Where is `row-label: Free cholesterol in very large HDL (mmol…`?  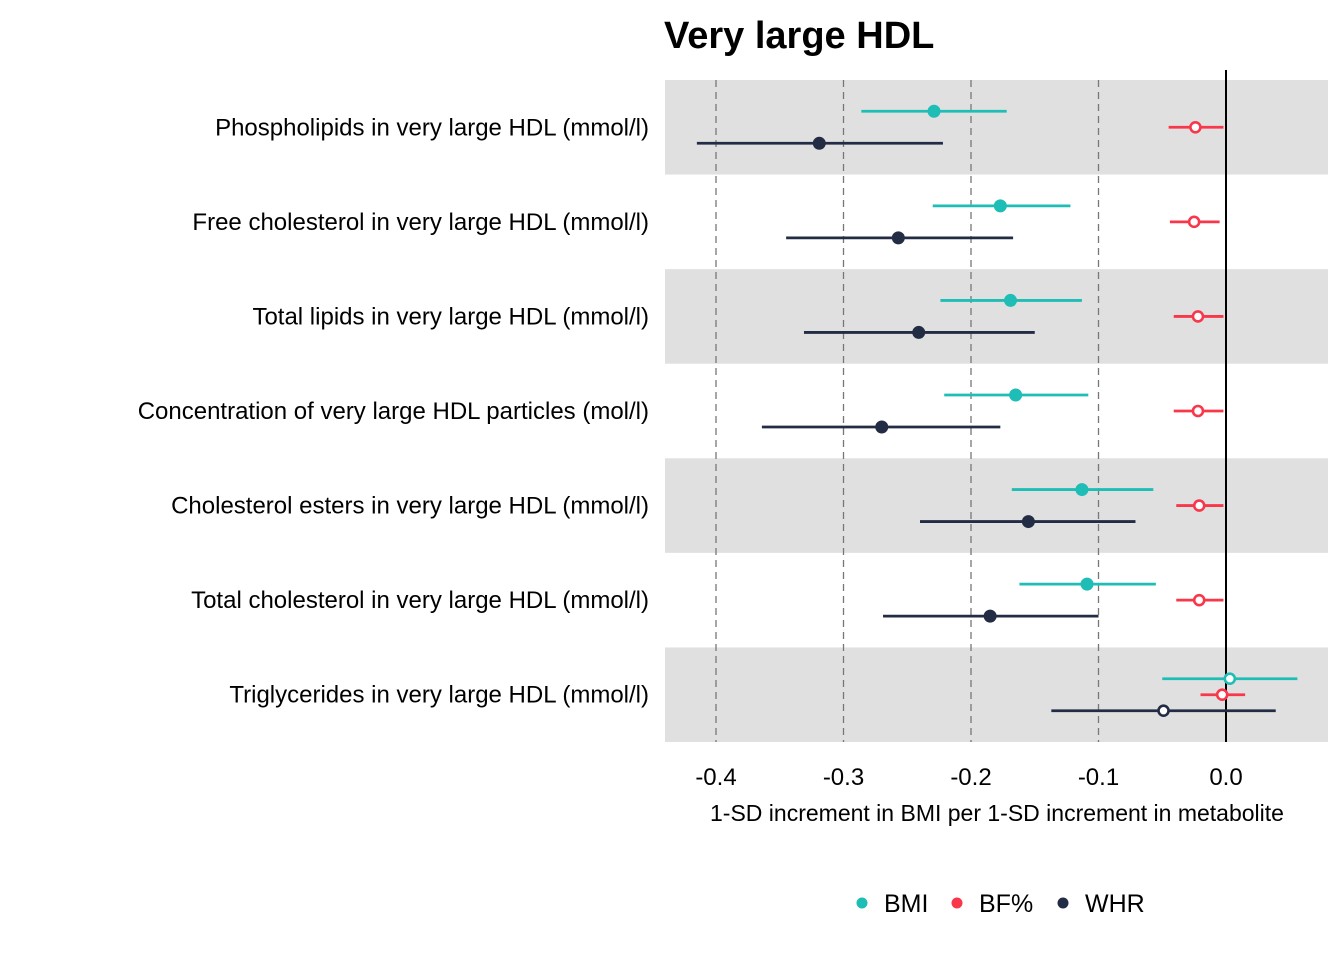
row-label: Free cholesterol in very large HDL (mmol… is located at coordinates (420, 222).